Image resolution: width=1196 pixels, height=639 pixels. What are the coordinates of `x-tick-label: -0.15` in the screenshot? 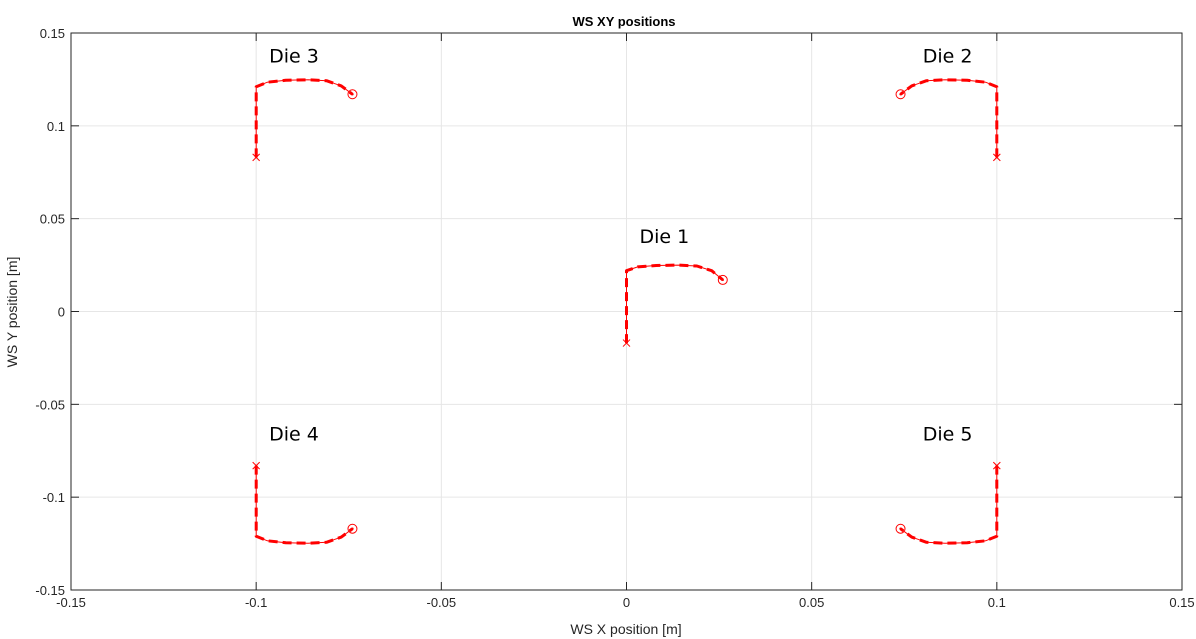 It's located at (71, 602).